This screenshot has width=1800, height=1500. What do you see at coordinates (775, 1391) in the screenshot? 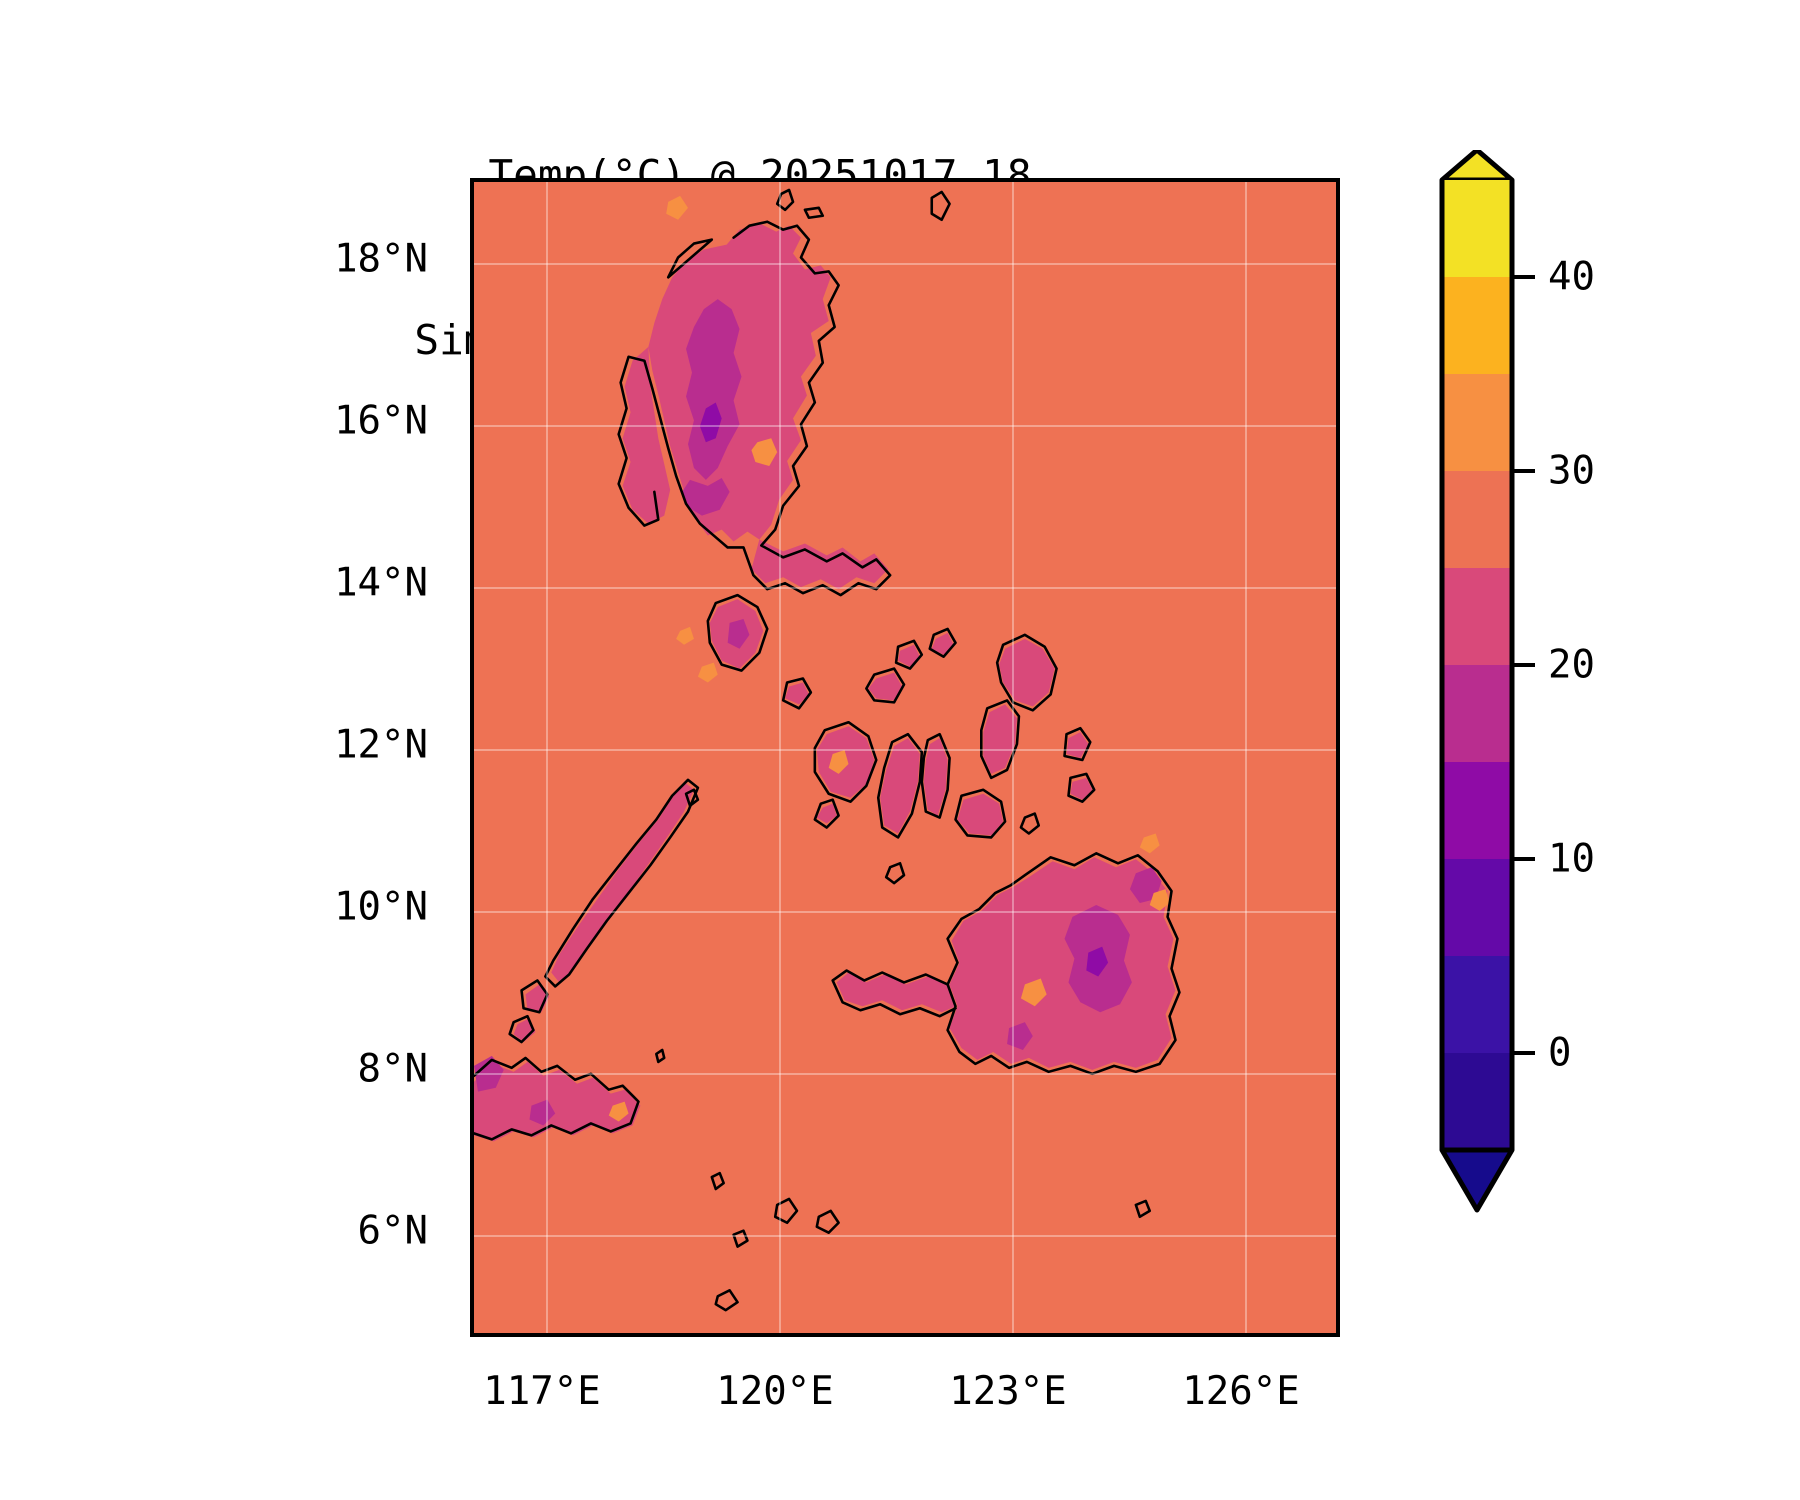
I see `xtick-label-120e: 120°E` at bounding box center [775, 1391].